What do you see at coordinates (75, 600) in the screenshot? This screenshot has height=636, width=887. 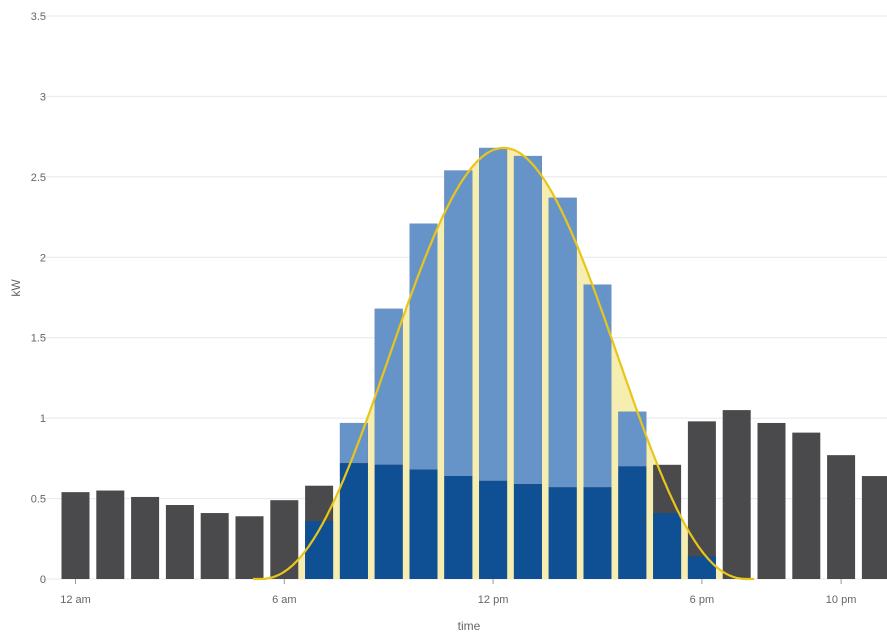 I see `x-tick-label: 12 am` at bounding box center [75, 600].